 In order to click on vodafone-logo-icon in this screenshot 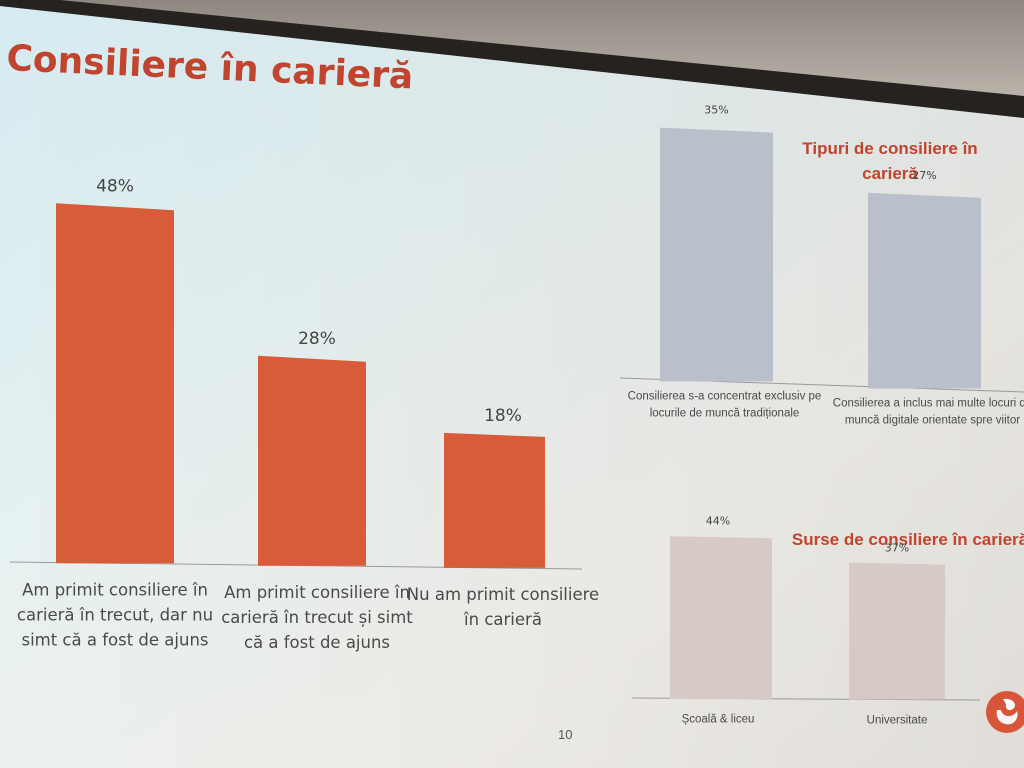, I will do `click(1005, 712)`.